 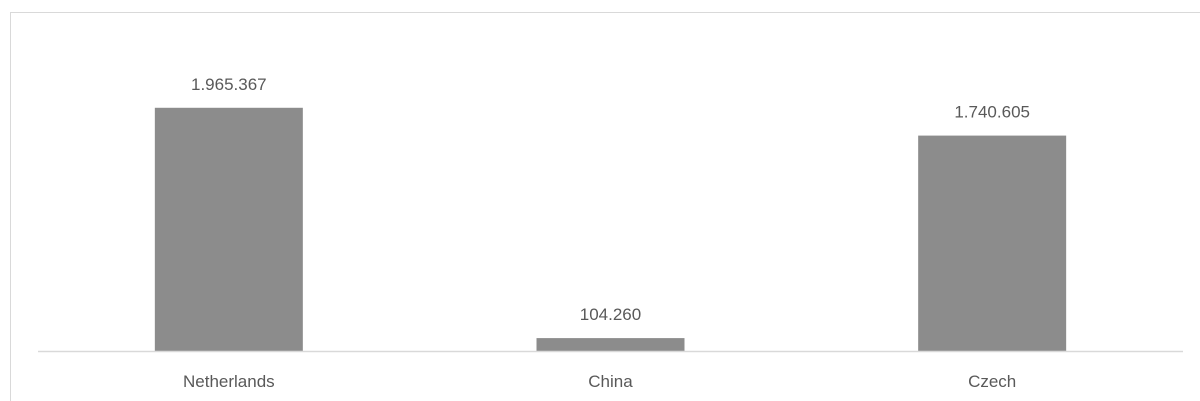 I want to click on bar-china, so click(x=610, y=344).